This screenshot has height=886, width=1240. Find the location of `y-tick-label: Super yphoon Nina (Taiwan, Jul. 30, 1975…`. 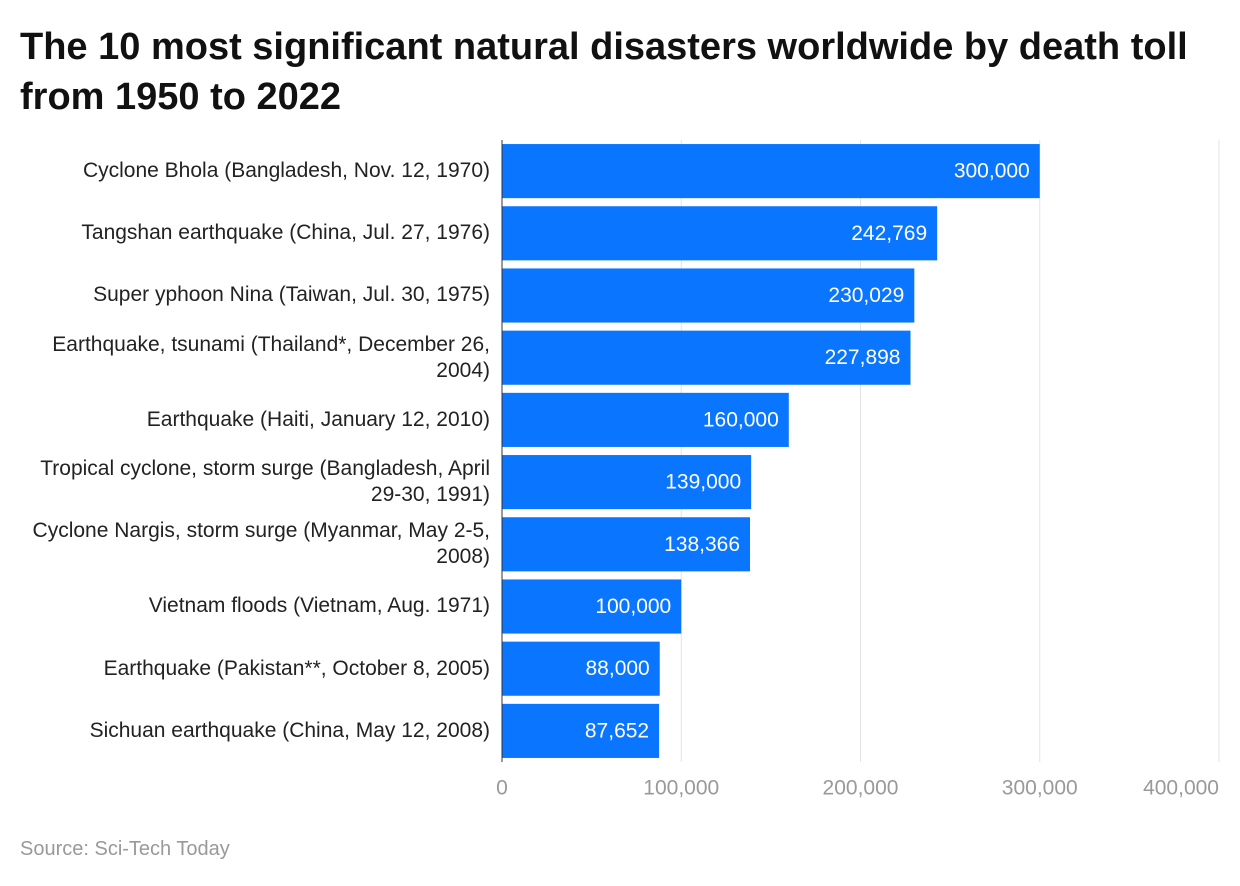

y-tick-label: Super yphoon Nina (Taiwan, Jul. 30, 1975… is located at coordinates (291, 295).